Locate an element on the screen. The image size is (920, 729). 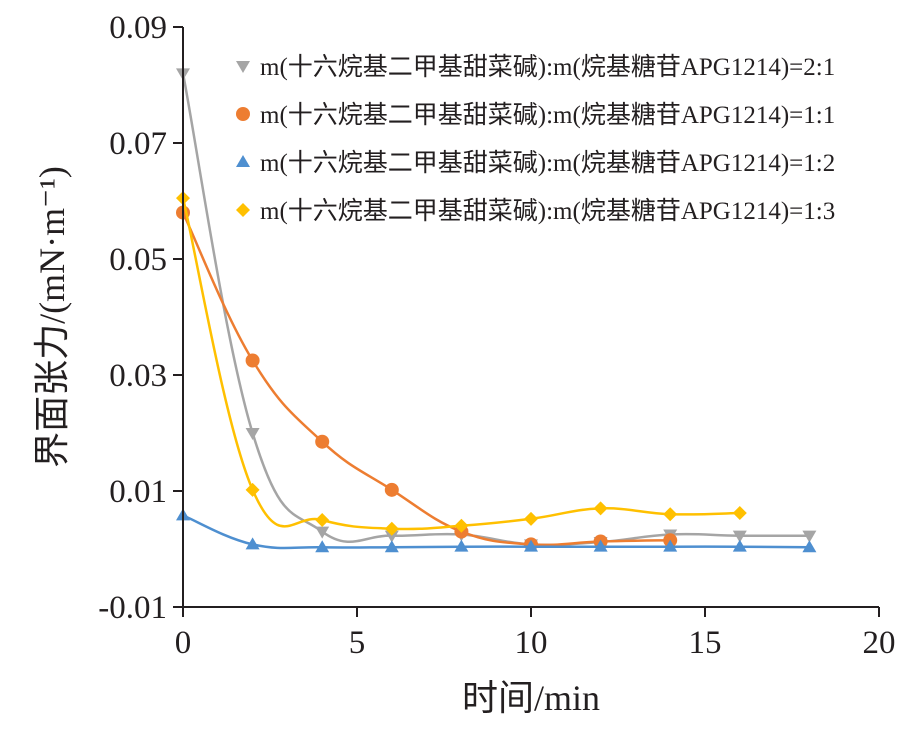
legend-item: m(十六烷基二甲基甜菜碱):m(烷基糖苷APG1214)=1:2 is located at coordinates (535, 163).